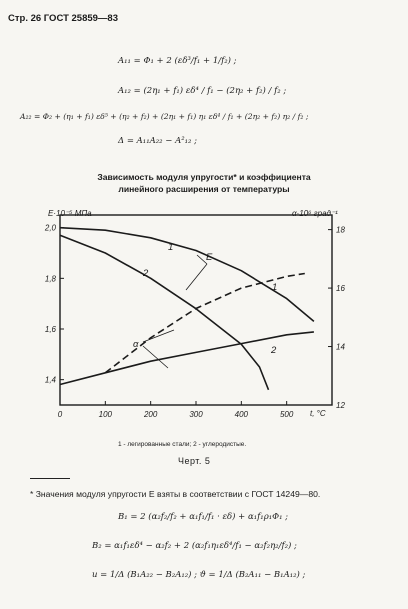  Describe the element at coordinates (242, 414) in the screenshot. I see `x-tick-label: 400` at that location.